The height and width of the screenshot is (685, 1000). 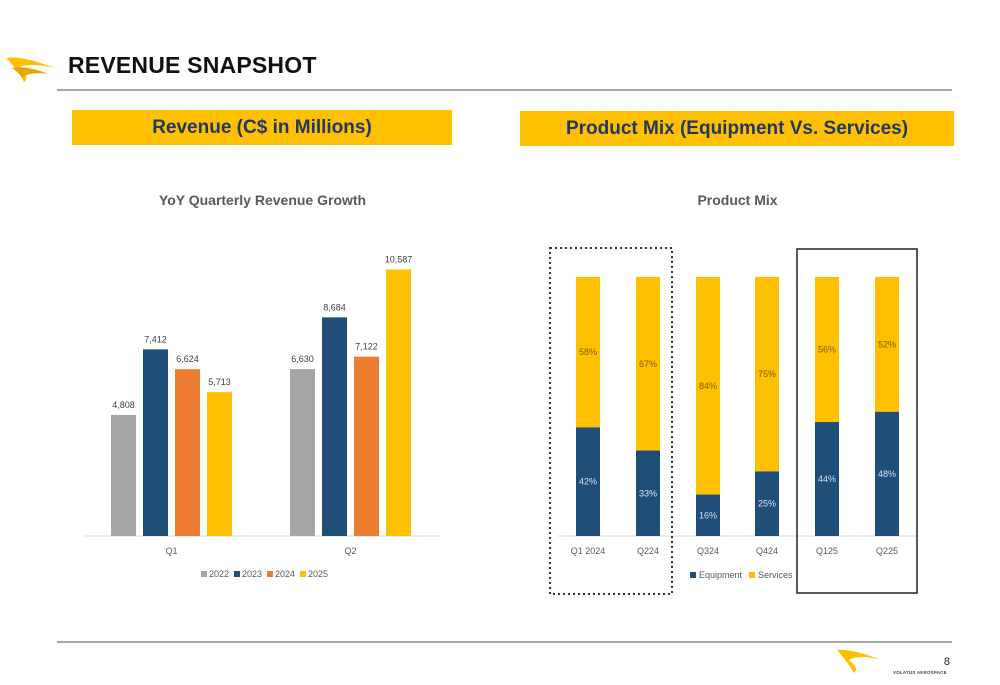 What do you see at coordinates (302, 452) in the screenshot?
I see `bar-q2-2022` at bounding box center [302, 452].